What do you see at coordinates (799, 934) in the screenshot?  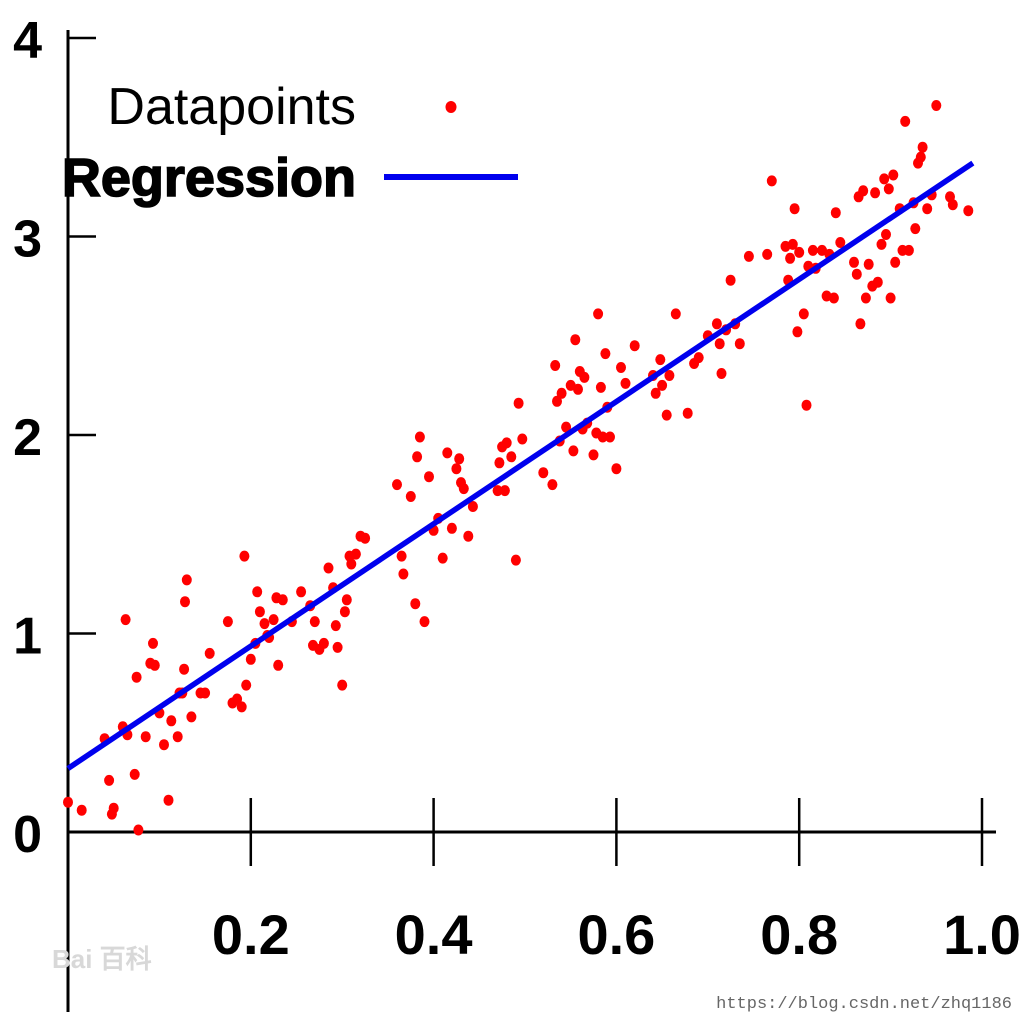 I see `x-tick-label: 0.8` at bounding box center [799, 934].